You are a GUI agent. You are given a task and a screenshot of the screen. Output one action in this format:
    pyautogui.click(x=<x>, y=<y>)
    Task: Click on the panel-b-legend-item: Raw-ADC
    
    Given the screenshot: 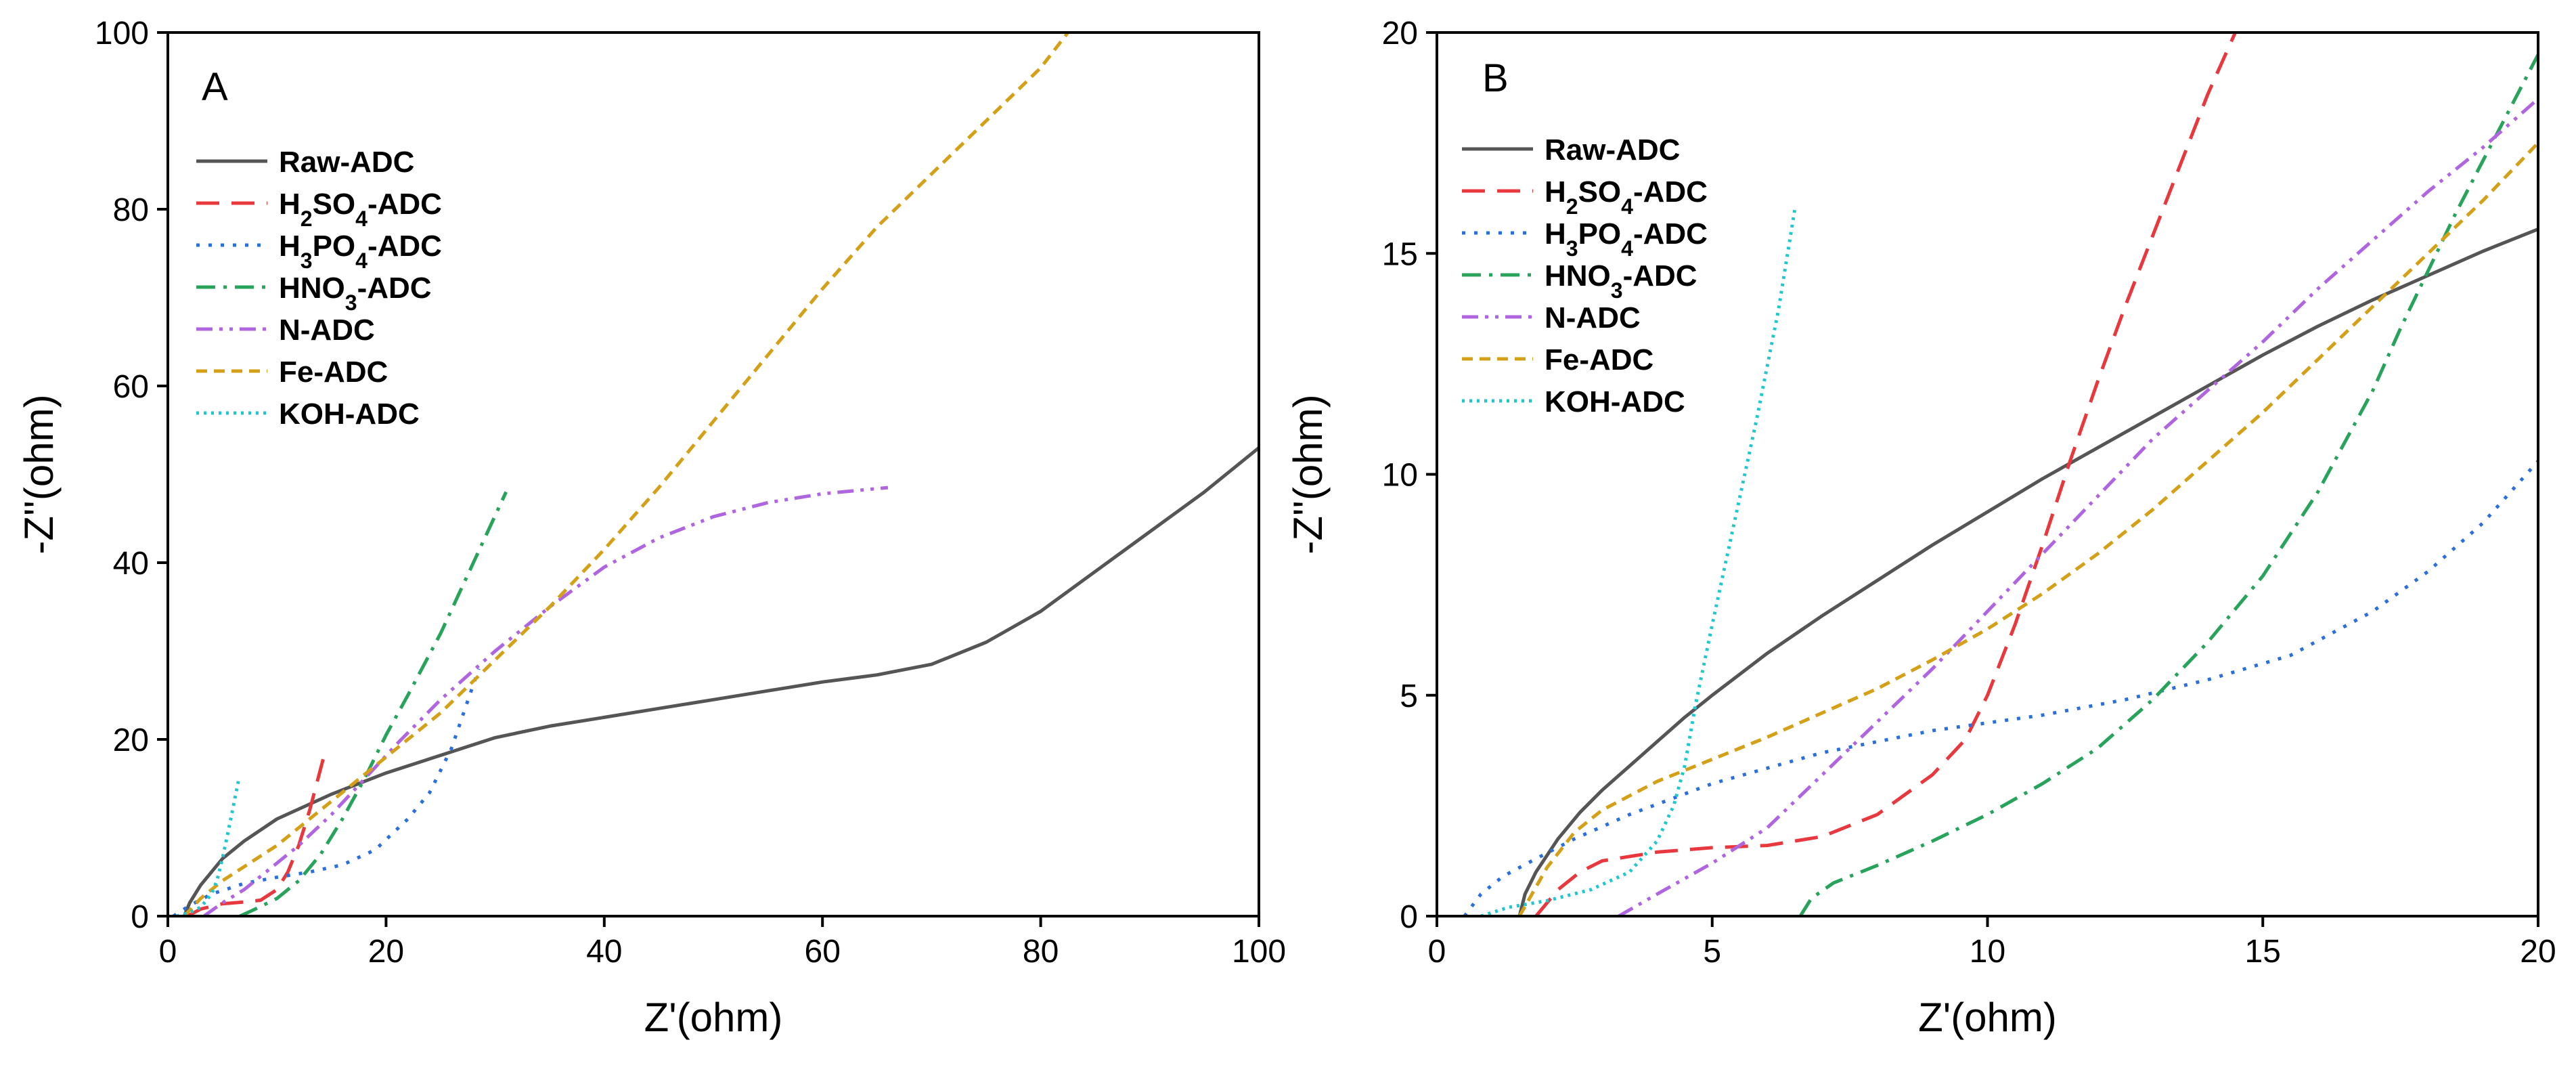 What is the action you would take?
    pyautogui.click(x=1571, y=150)
    